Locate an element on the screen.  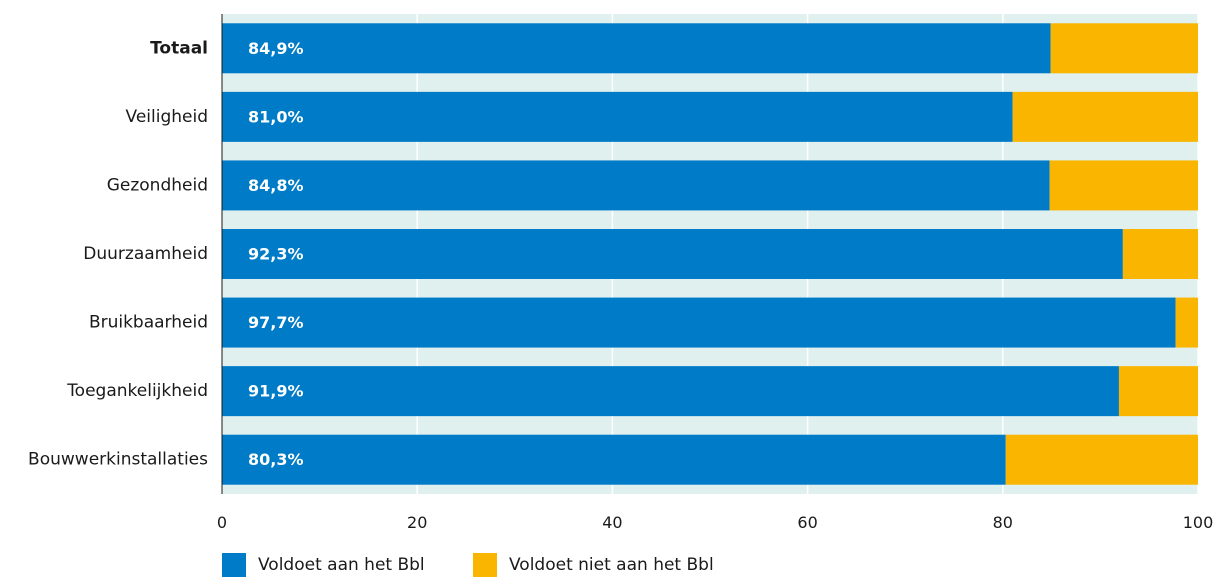
category-label-toegankelijkheid: Toegankelijkheid is located at coordinates (137, 391).